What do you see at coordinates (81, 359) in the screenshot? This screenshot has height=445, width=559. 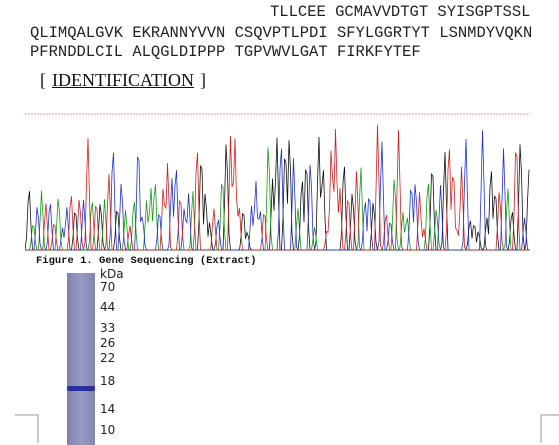 I see `gel-lane` at bounding box center [81, 359].